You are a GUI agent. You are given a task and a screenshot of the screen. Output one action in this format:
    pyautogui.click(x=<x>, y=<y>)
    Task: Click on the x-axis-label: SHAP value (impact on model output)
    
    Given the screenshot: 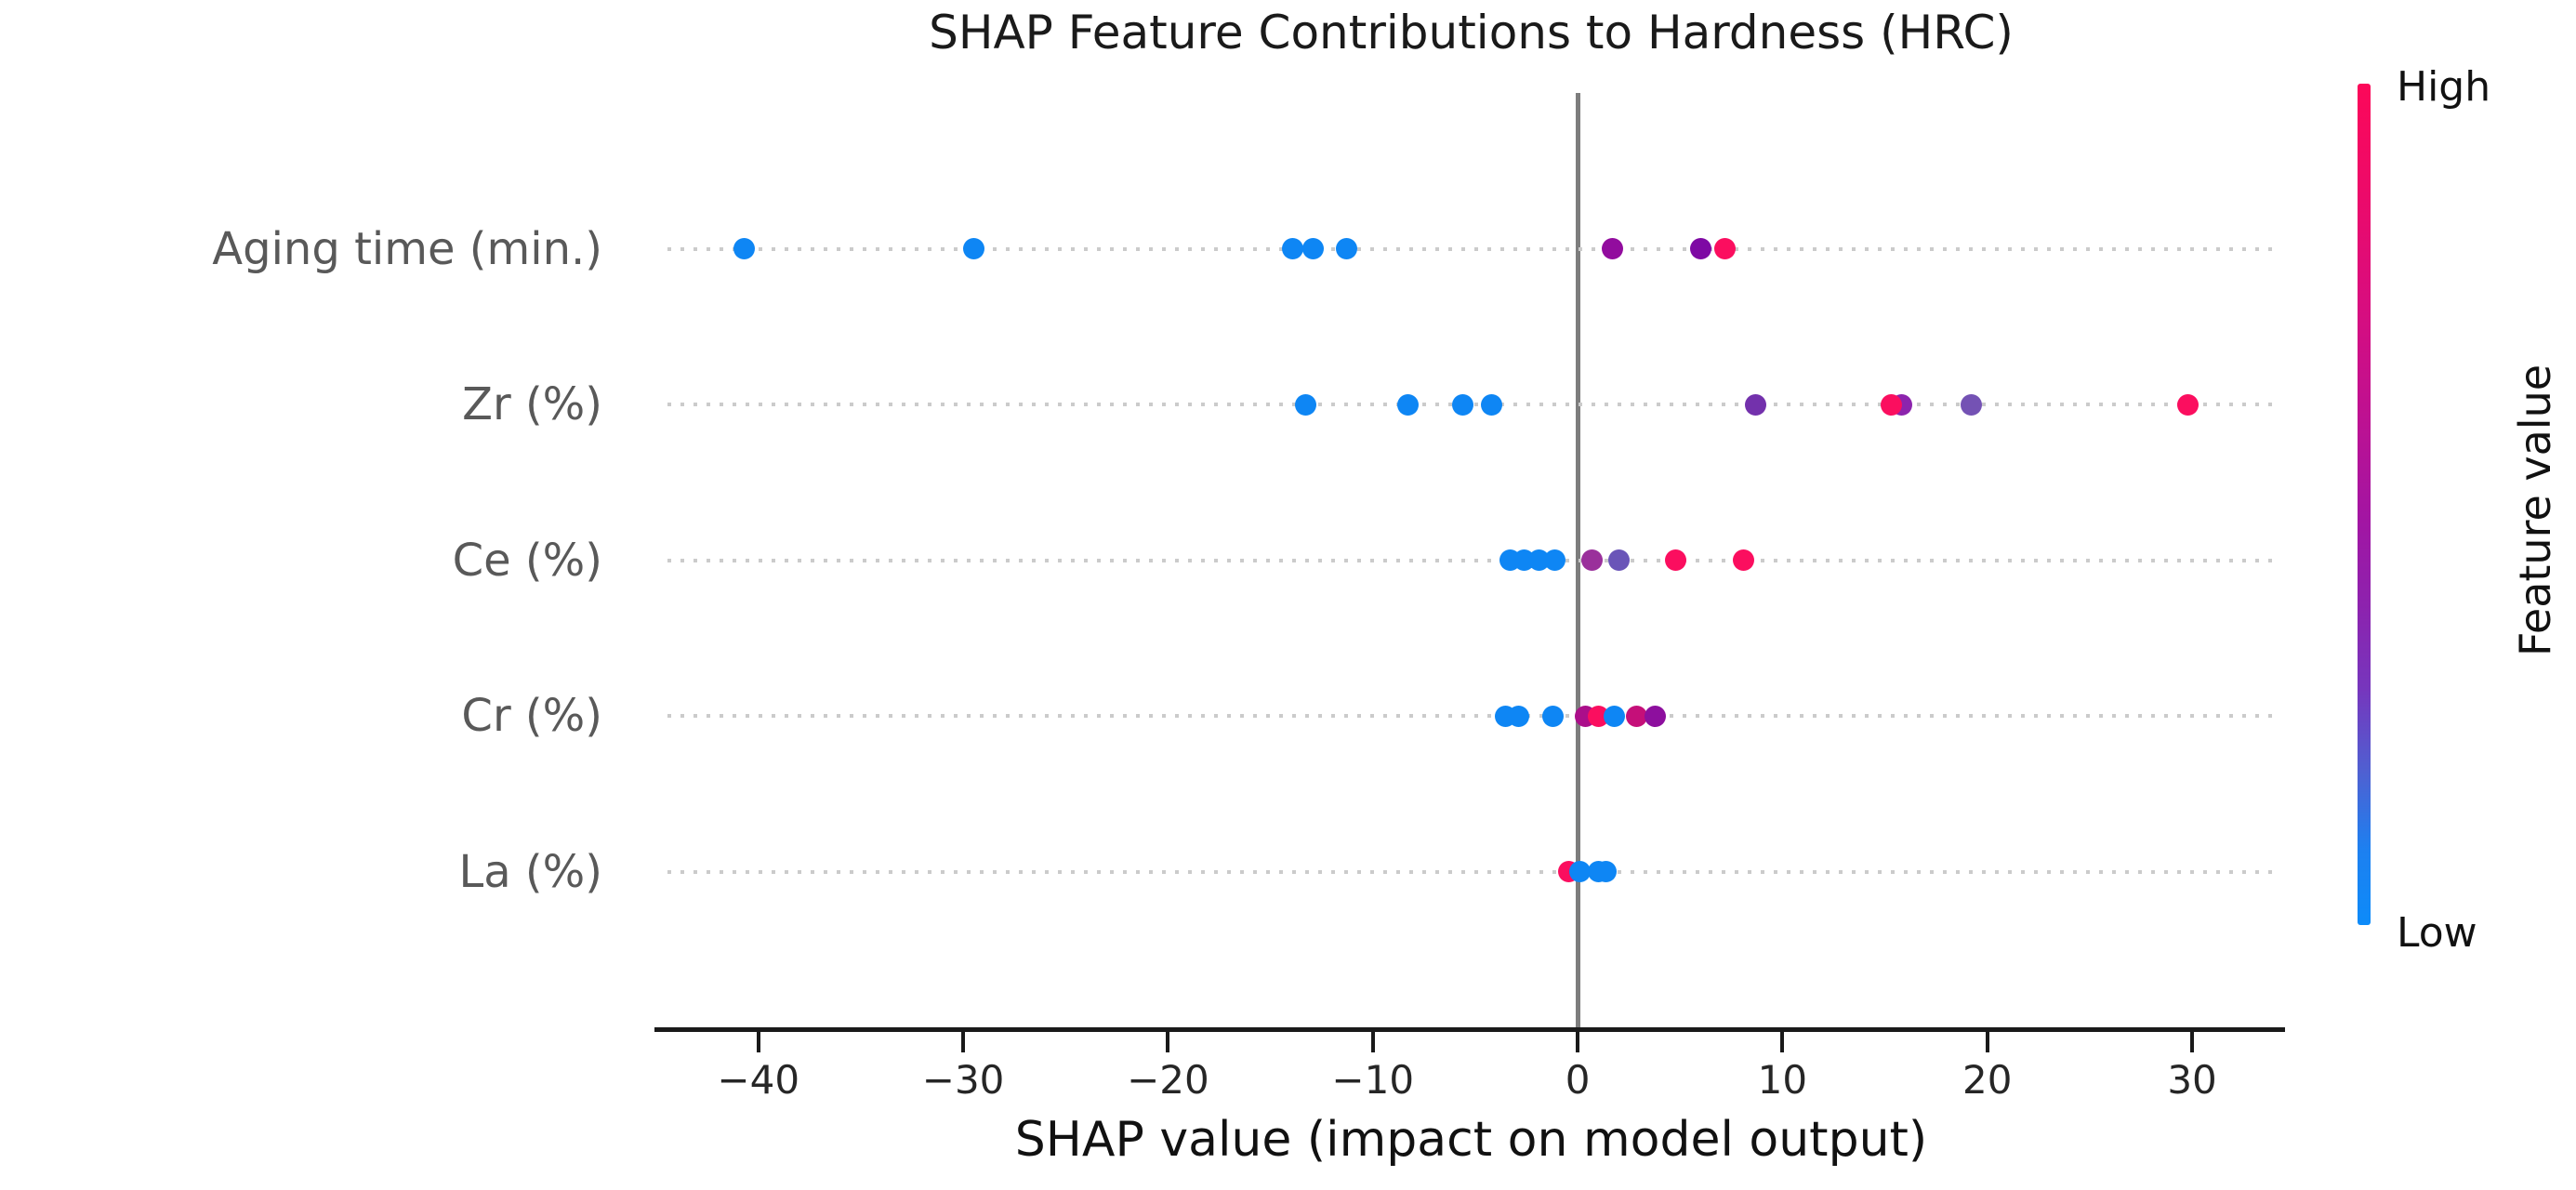 What is the action you would take?
    pyautogui.click(x=1471, y=1140)
    